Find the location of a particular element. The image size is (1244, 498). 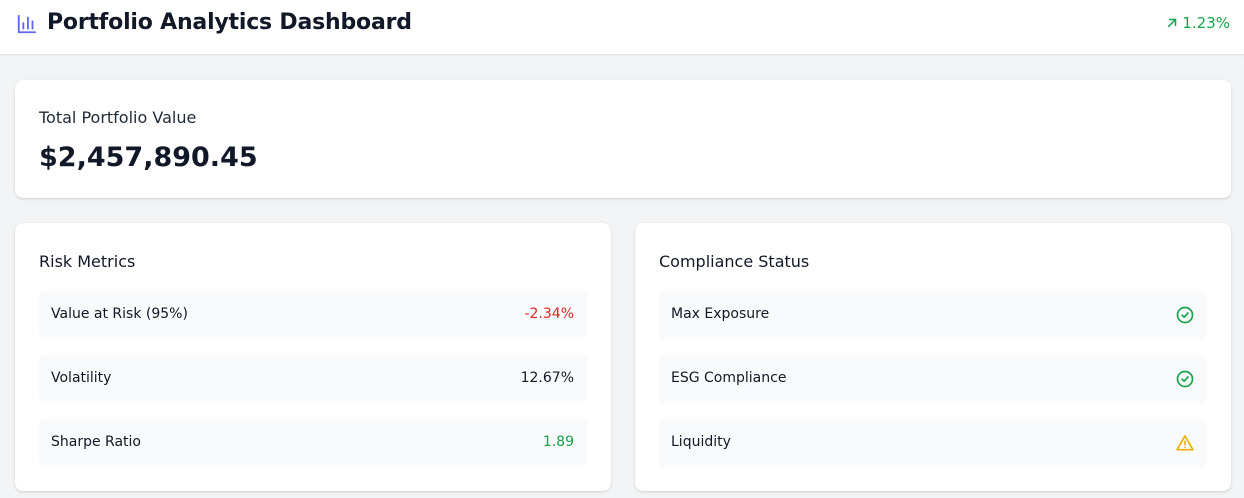

risk-row-volatility: Volatility 12.67% is located at coordinates (313, 379).